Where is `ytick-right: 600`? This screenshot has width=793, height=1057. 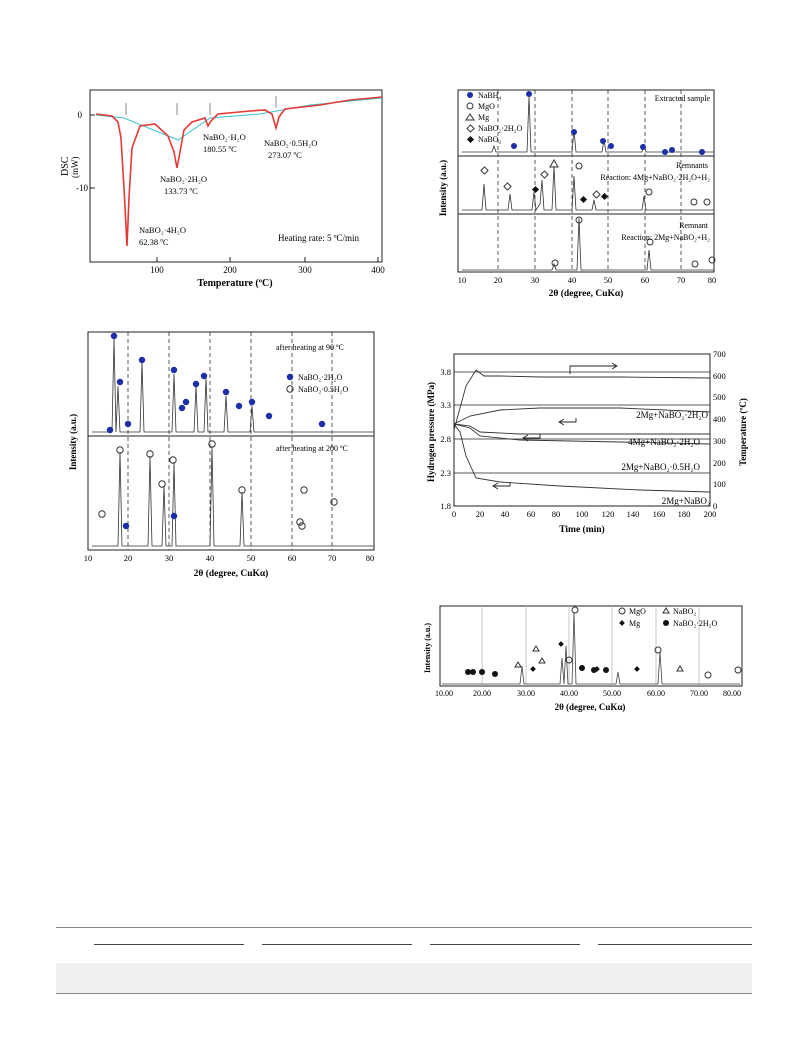 ytick-right: 600 is located at coordinates (719, 376).